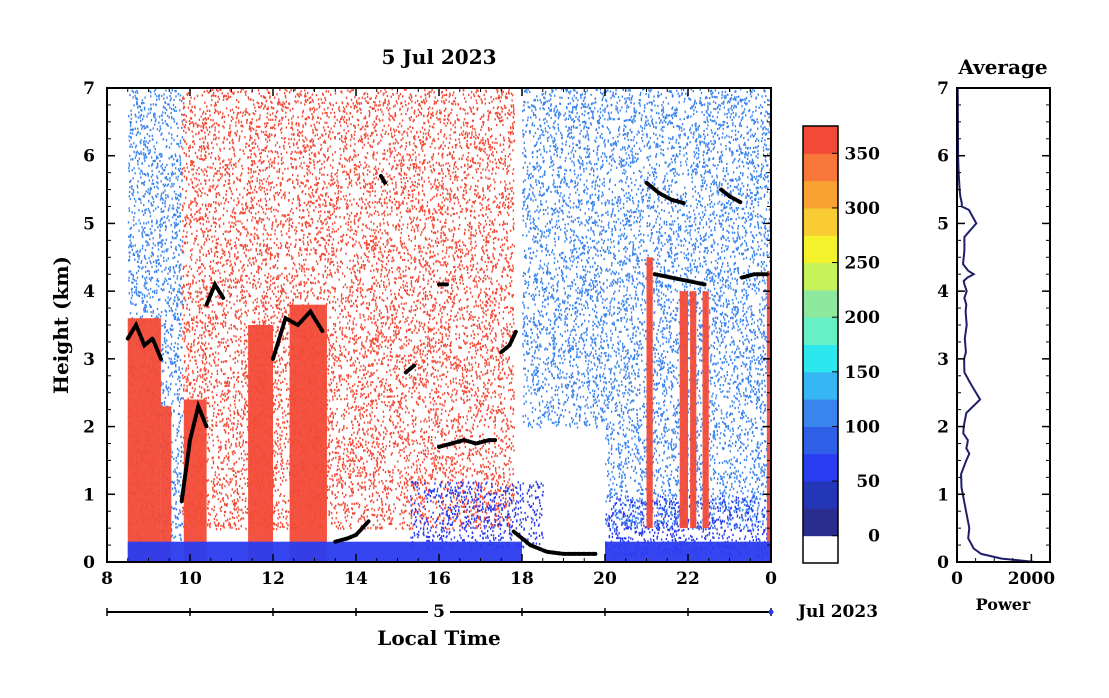  I want to click on average-x-tick-label: 2000, so click(1031, 579).